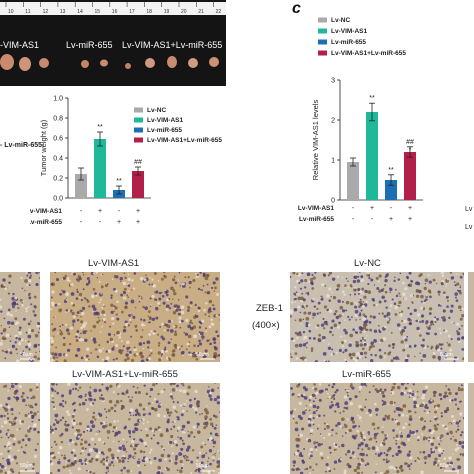  I want to click on treatment-label: Lv-miR-655, so click(316, 219).